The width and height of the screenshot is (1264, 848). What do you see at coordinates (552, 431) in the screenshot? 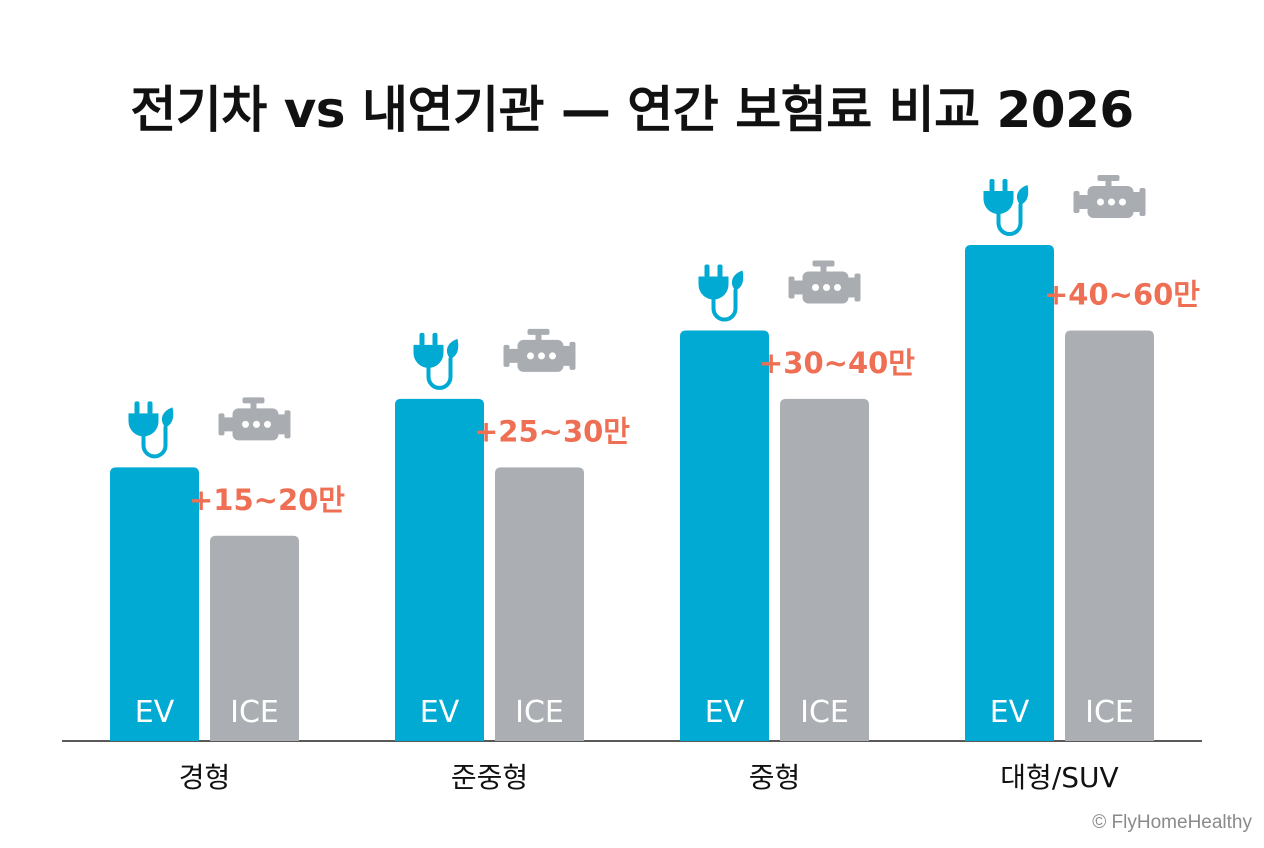
I see `difference-label: +25~30만` at bounding box center [552, 431].